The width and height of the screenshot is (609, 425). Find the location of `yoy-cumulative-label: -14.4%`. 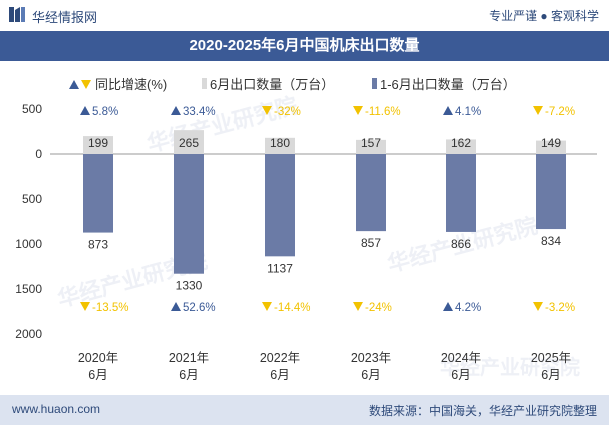

yoy-cumulative-label: -14.4% is located at coordinates (292, 308).